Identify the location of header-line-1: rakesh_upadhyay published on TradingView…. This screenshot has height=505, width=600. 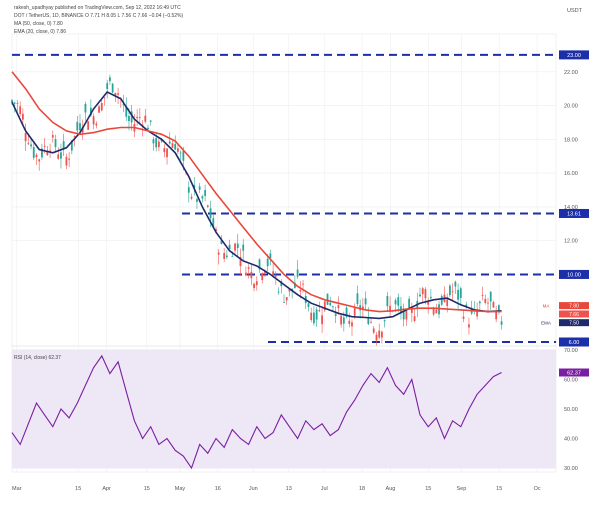
(97, 8).